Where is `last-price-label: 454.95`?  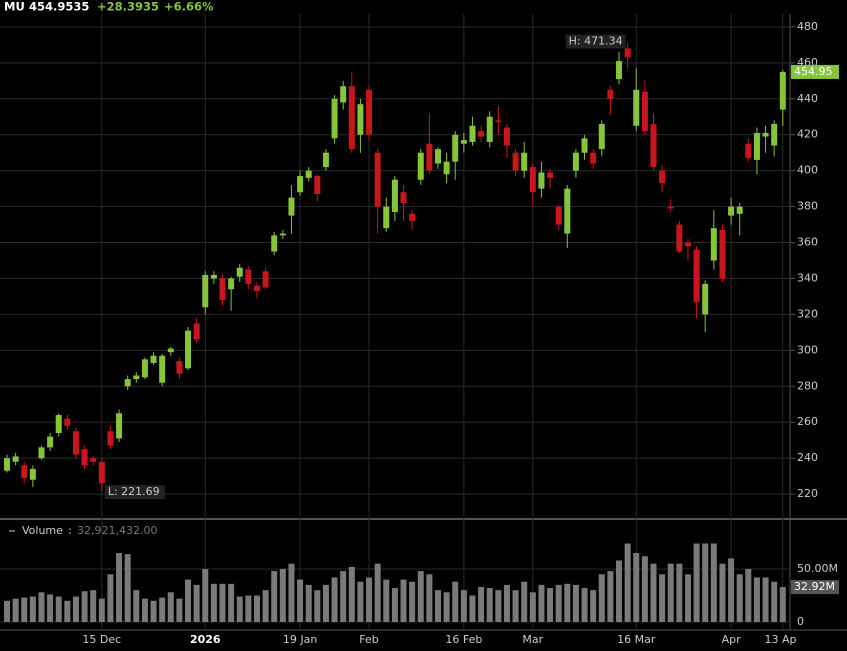
last-price-label: 454.95 is located at coordinates (813, 71).